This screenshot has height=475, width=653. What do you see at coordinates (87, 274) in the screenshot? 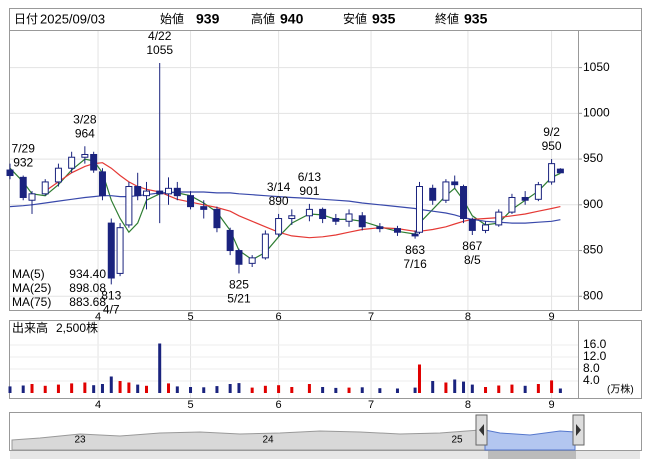
I see `ma-legend-value: 934.40` at bounding box center [87, 274].